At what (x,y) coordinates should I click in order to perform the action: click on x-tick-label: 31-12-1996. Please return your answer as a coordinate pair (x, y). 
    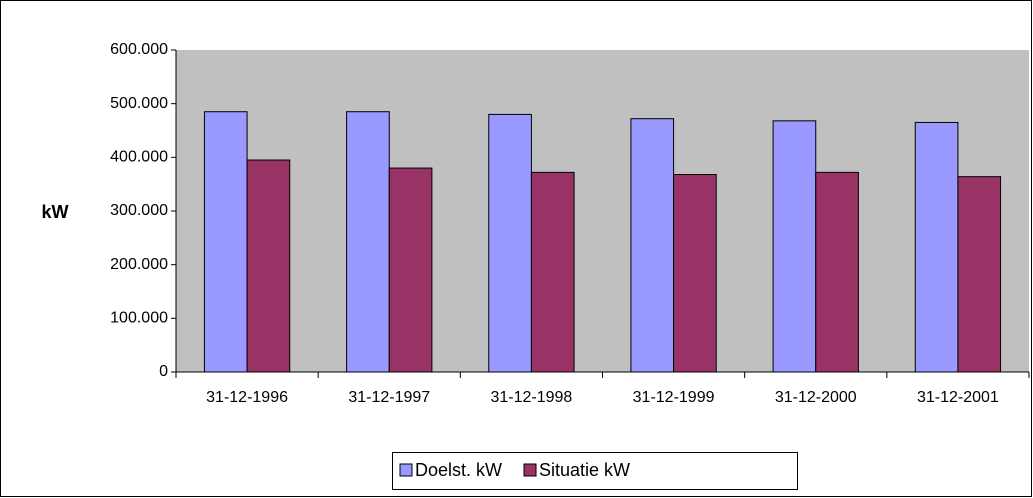
    Looking at the image, I should click on (247, 397).